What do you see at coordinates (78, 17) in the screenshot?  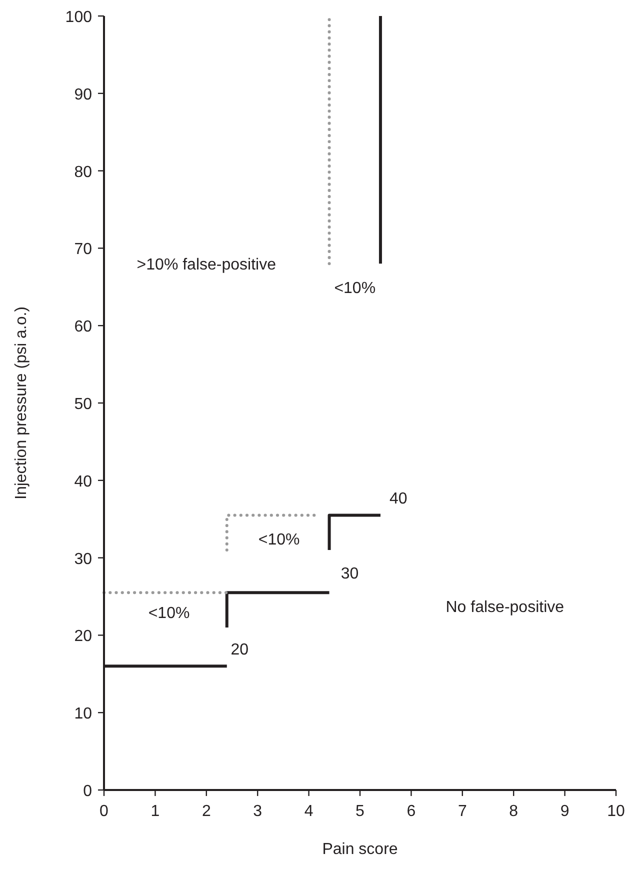 I see `y-tick-label: 100` at bounding box center [78, 17].